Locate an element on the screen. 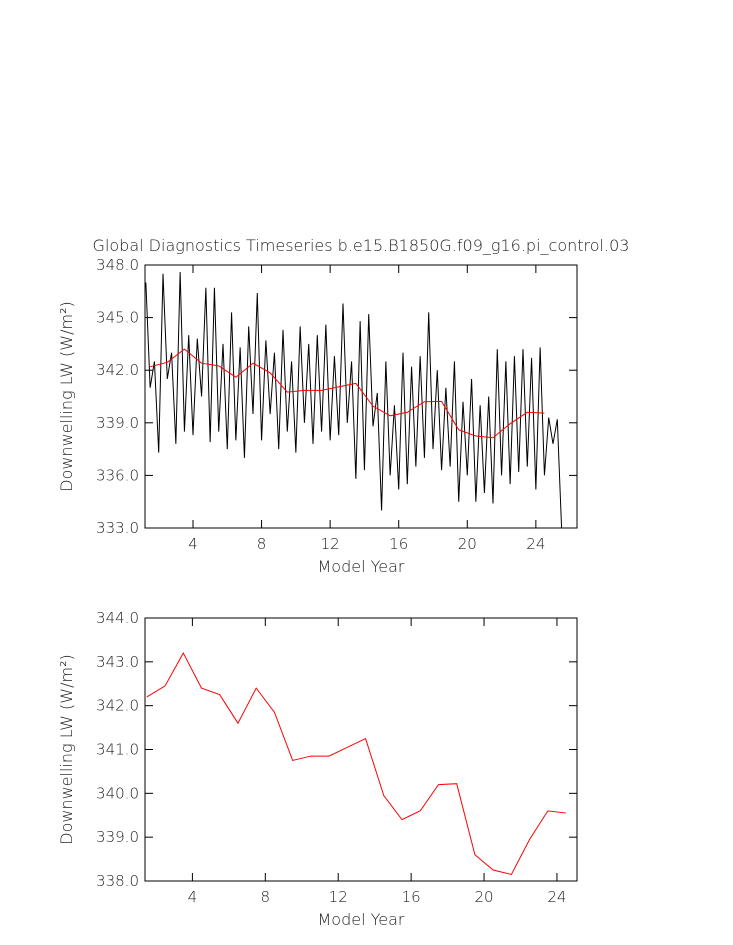 The image size is (733, 945). y-tick-label: 343.0 is located at coordinates (117, 662).